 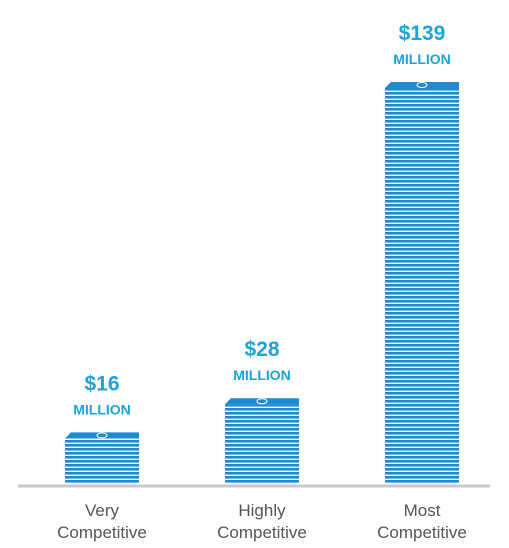 What do you see at coordinates (422, 521) in the screenshot?
I see `x-tick-label: Most Competitive` at bounding box center [422, 521].